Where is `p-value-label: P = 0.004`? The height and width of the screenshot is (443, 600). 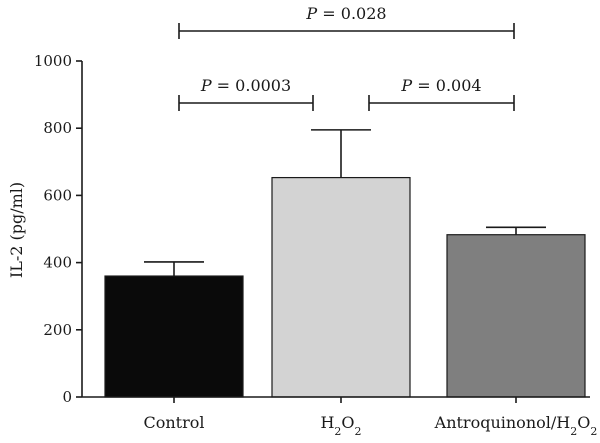
p-value-label: P = 0.004 is located at coordinates (440, 85).